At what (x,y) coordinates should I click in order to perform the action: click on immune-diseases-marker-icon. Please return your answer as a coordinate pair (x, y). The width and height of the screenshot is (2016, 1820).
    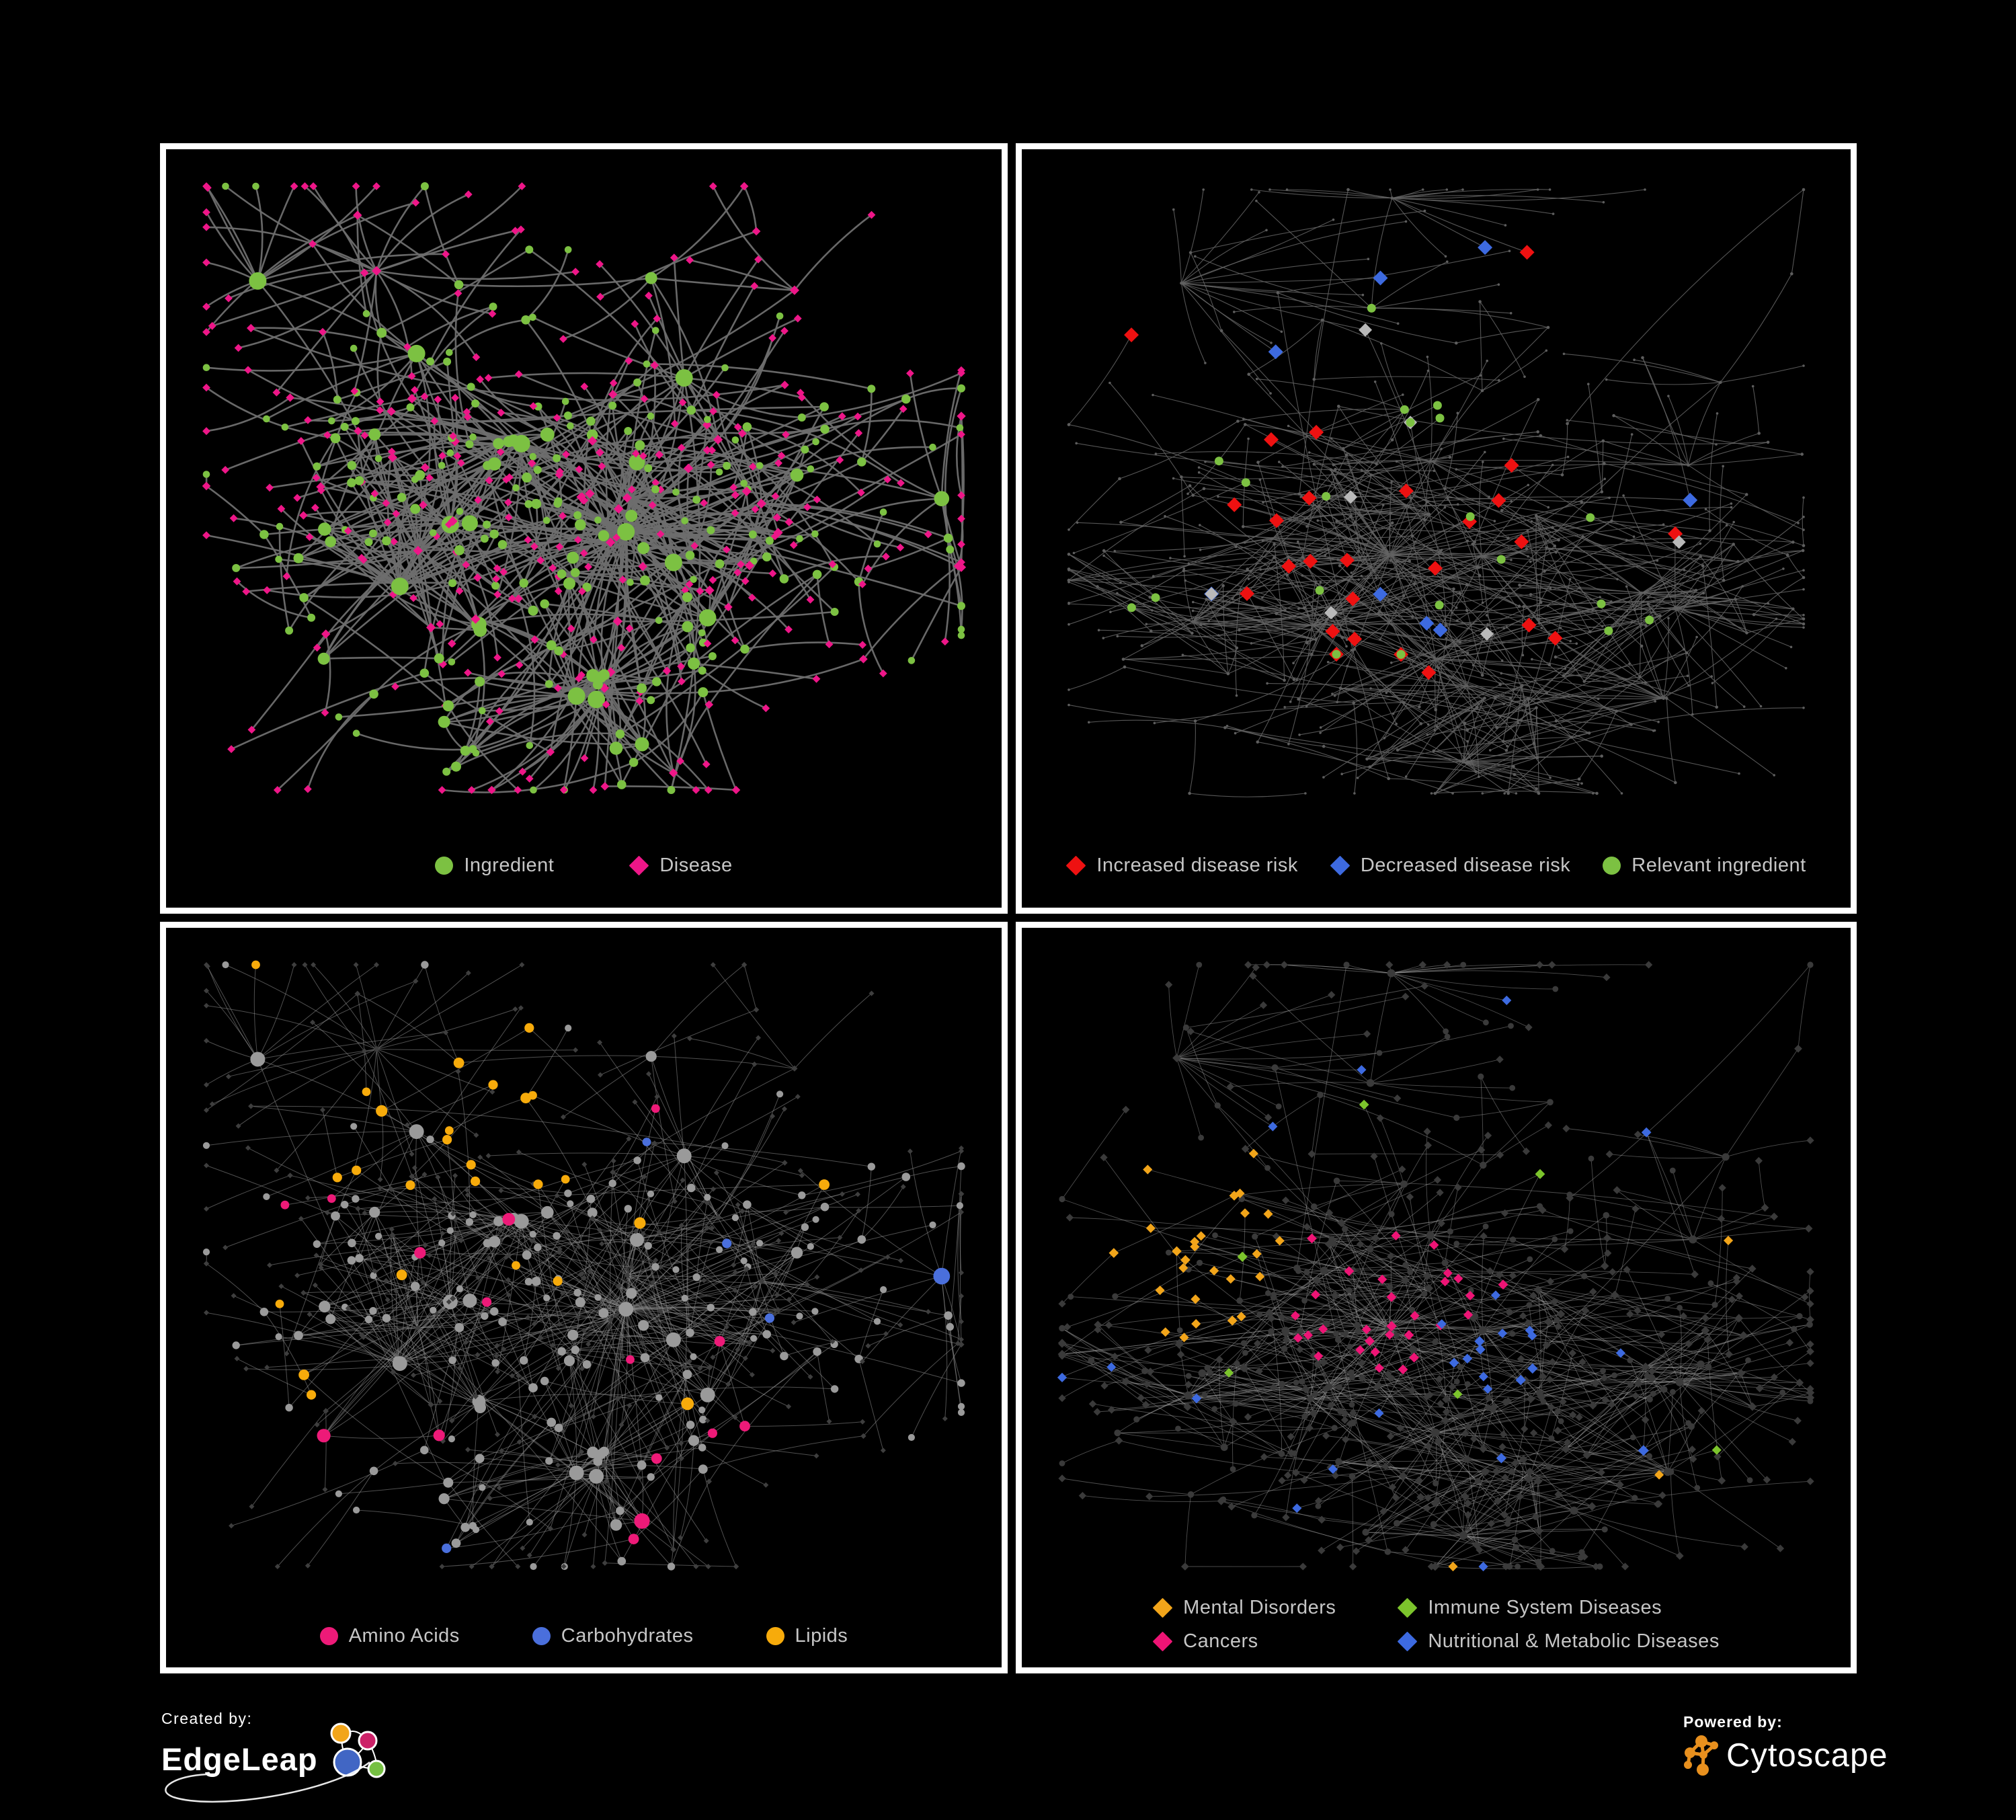
    Looking at the image, I should click on (1408, 1607).